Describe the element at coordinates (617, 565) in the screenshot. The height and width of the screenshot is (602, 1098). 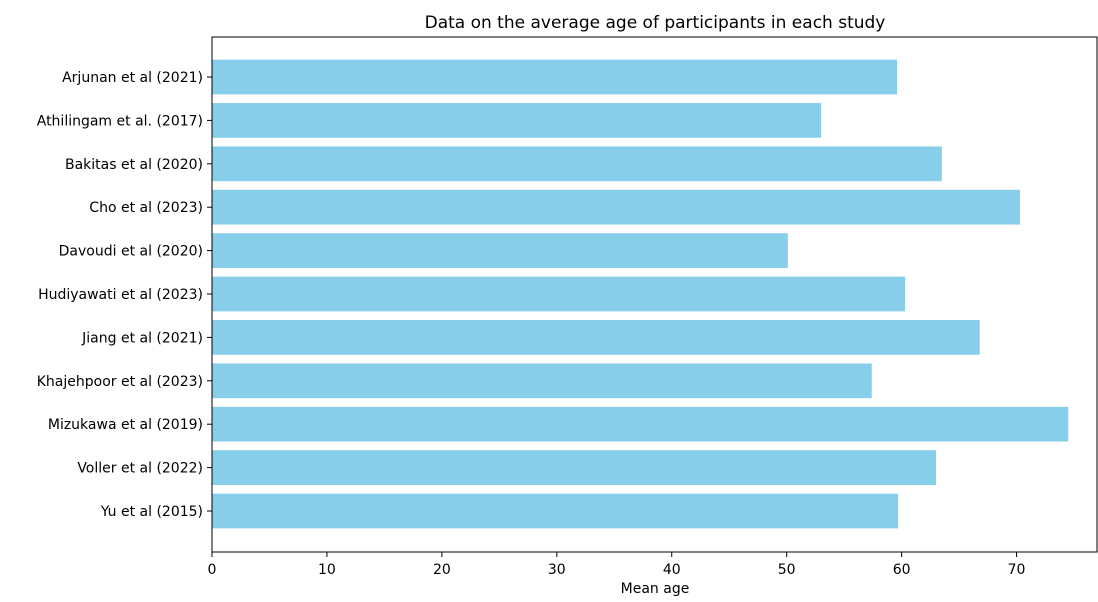
I see `x-axis-ticks: 0 10 20 30 40 50 60 70` at that location.